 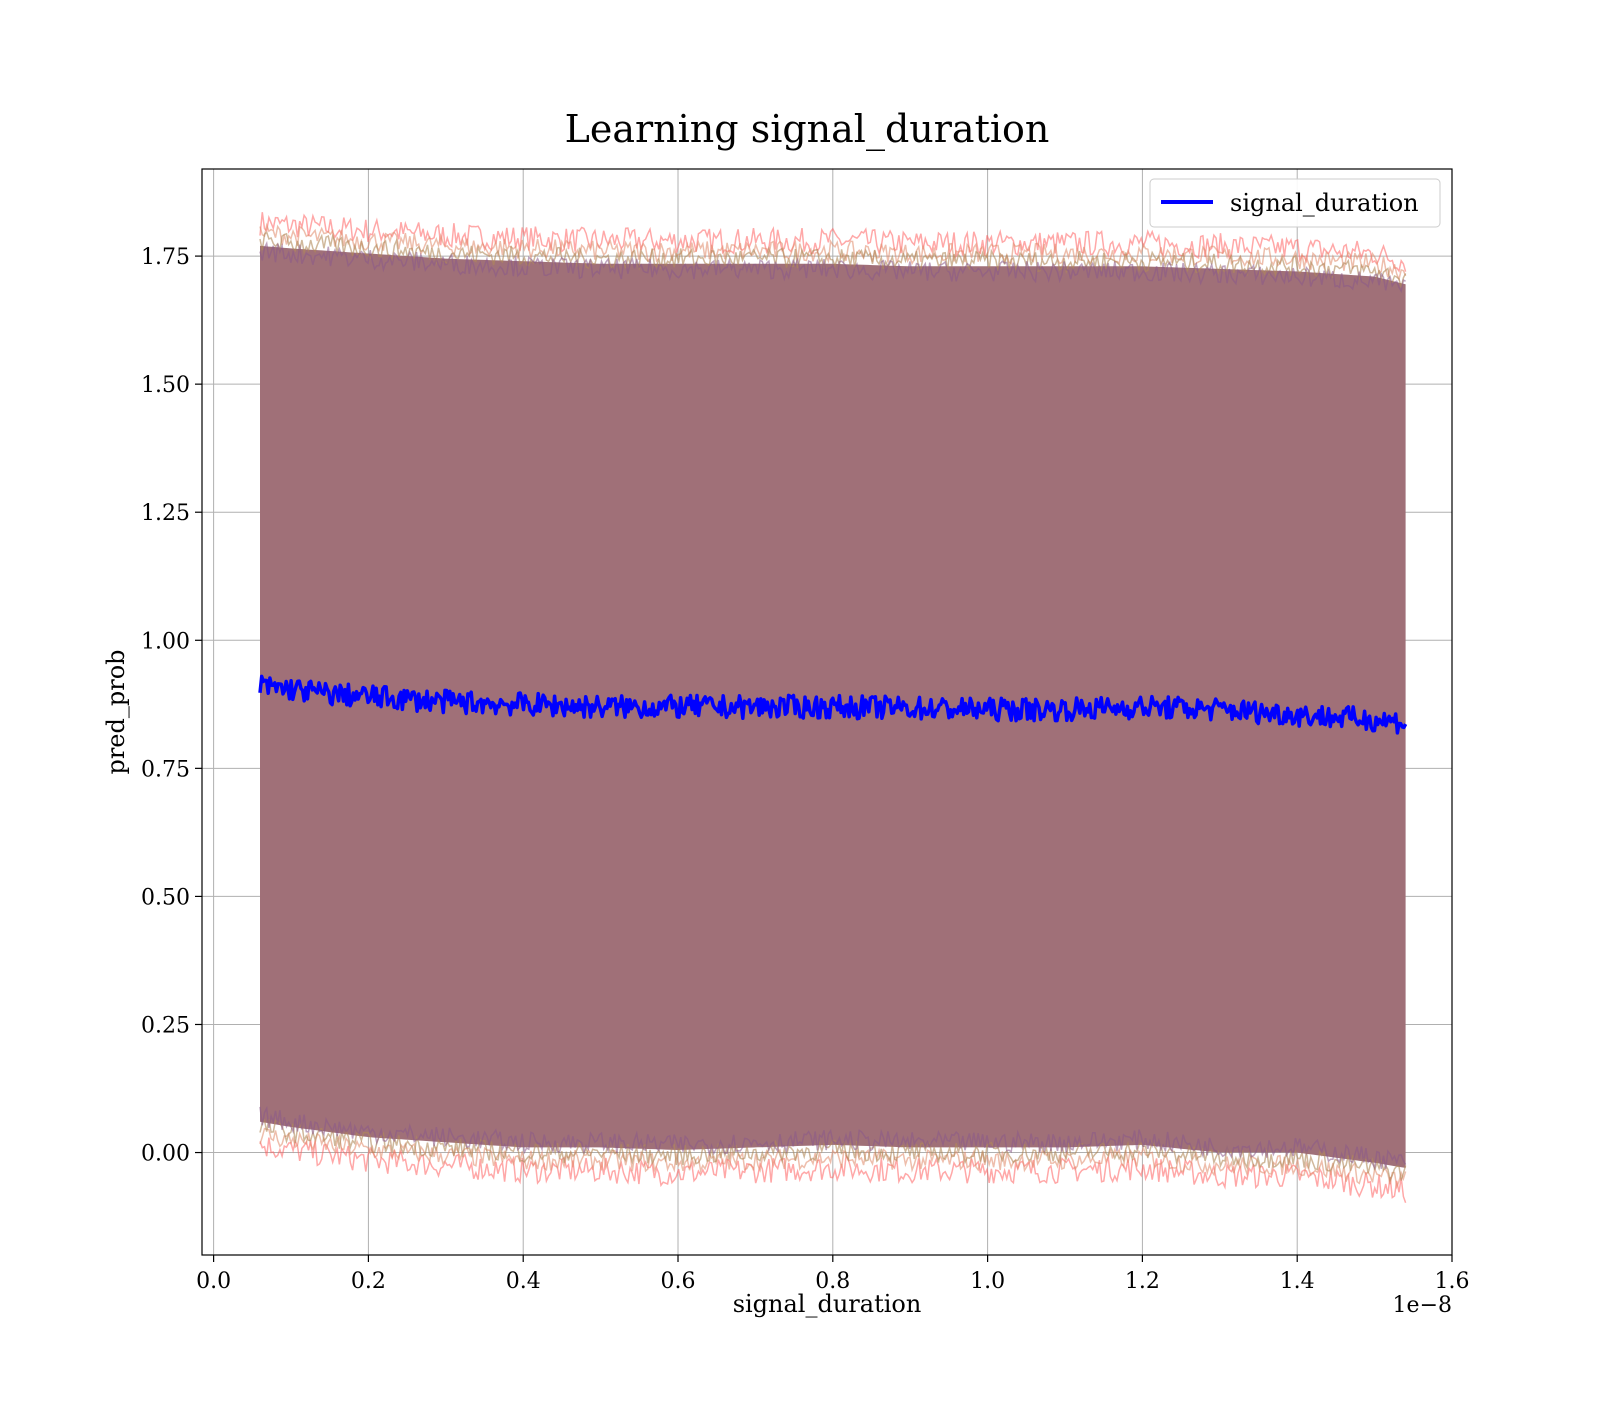 I want to click on series-line, so click(x=833, y=704).